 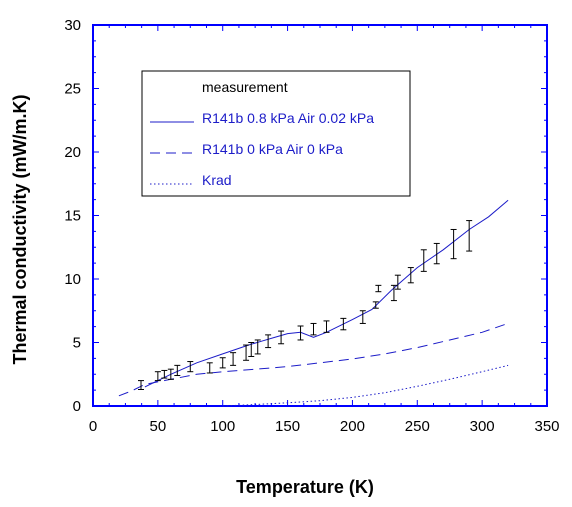 What do you see at coordinates (72, 89) in the screenshot?
I see `y-tick-label: 25` at bounding box center [72, 89].